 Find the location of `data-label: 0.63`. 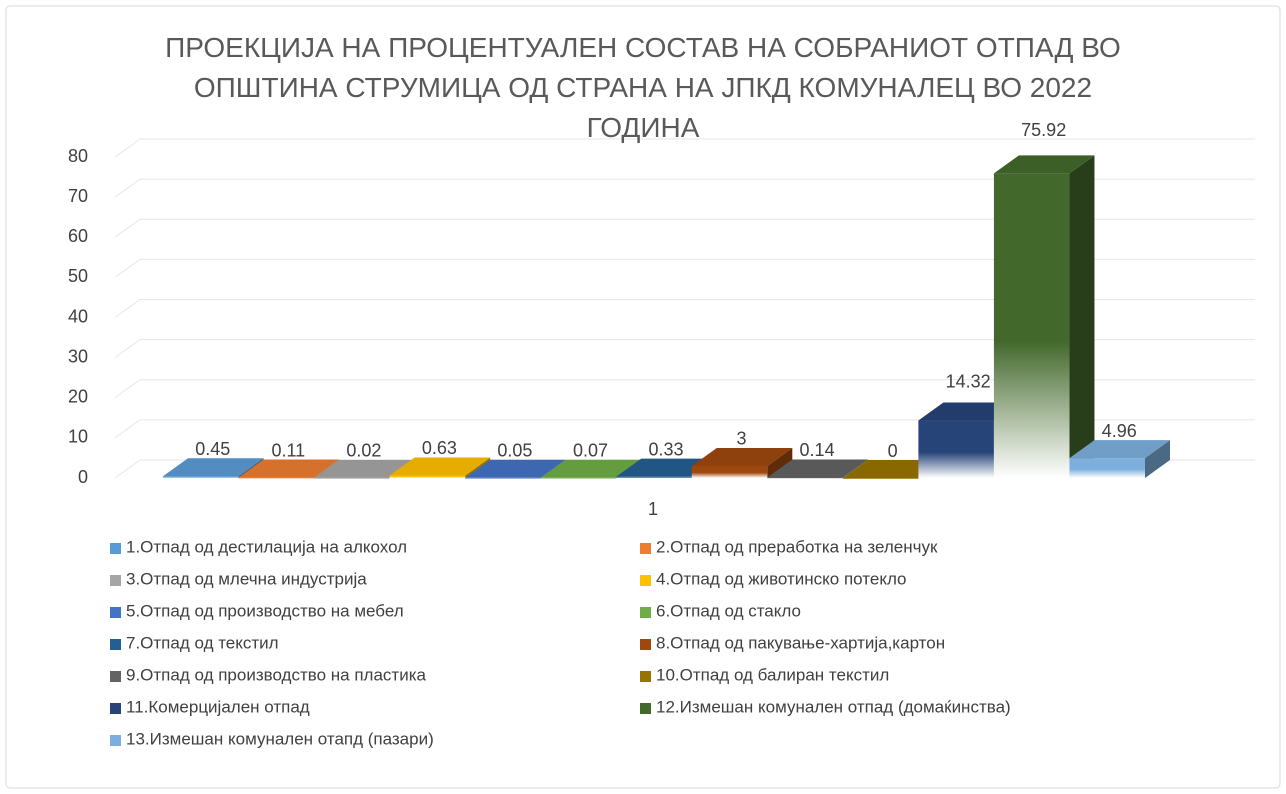

data-label: 0.63 is located at coordinates (439, 448).